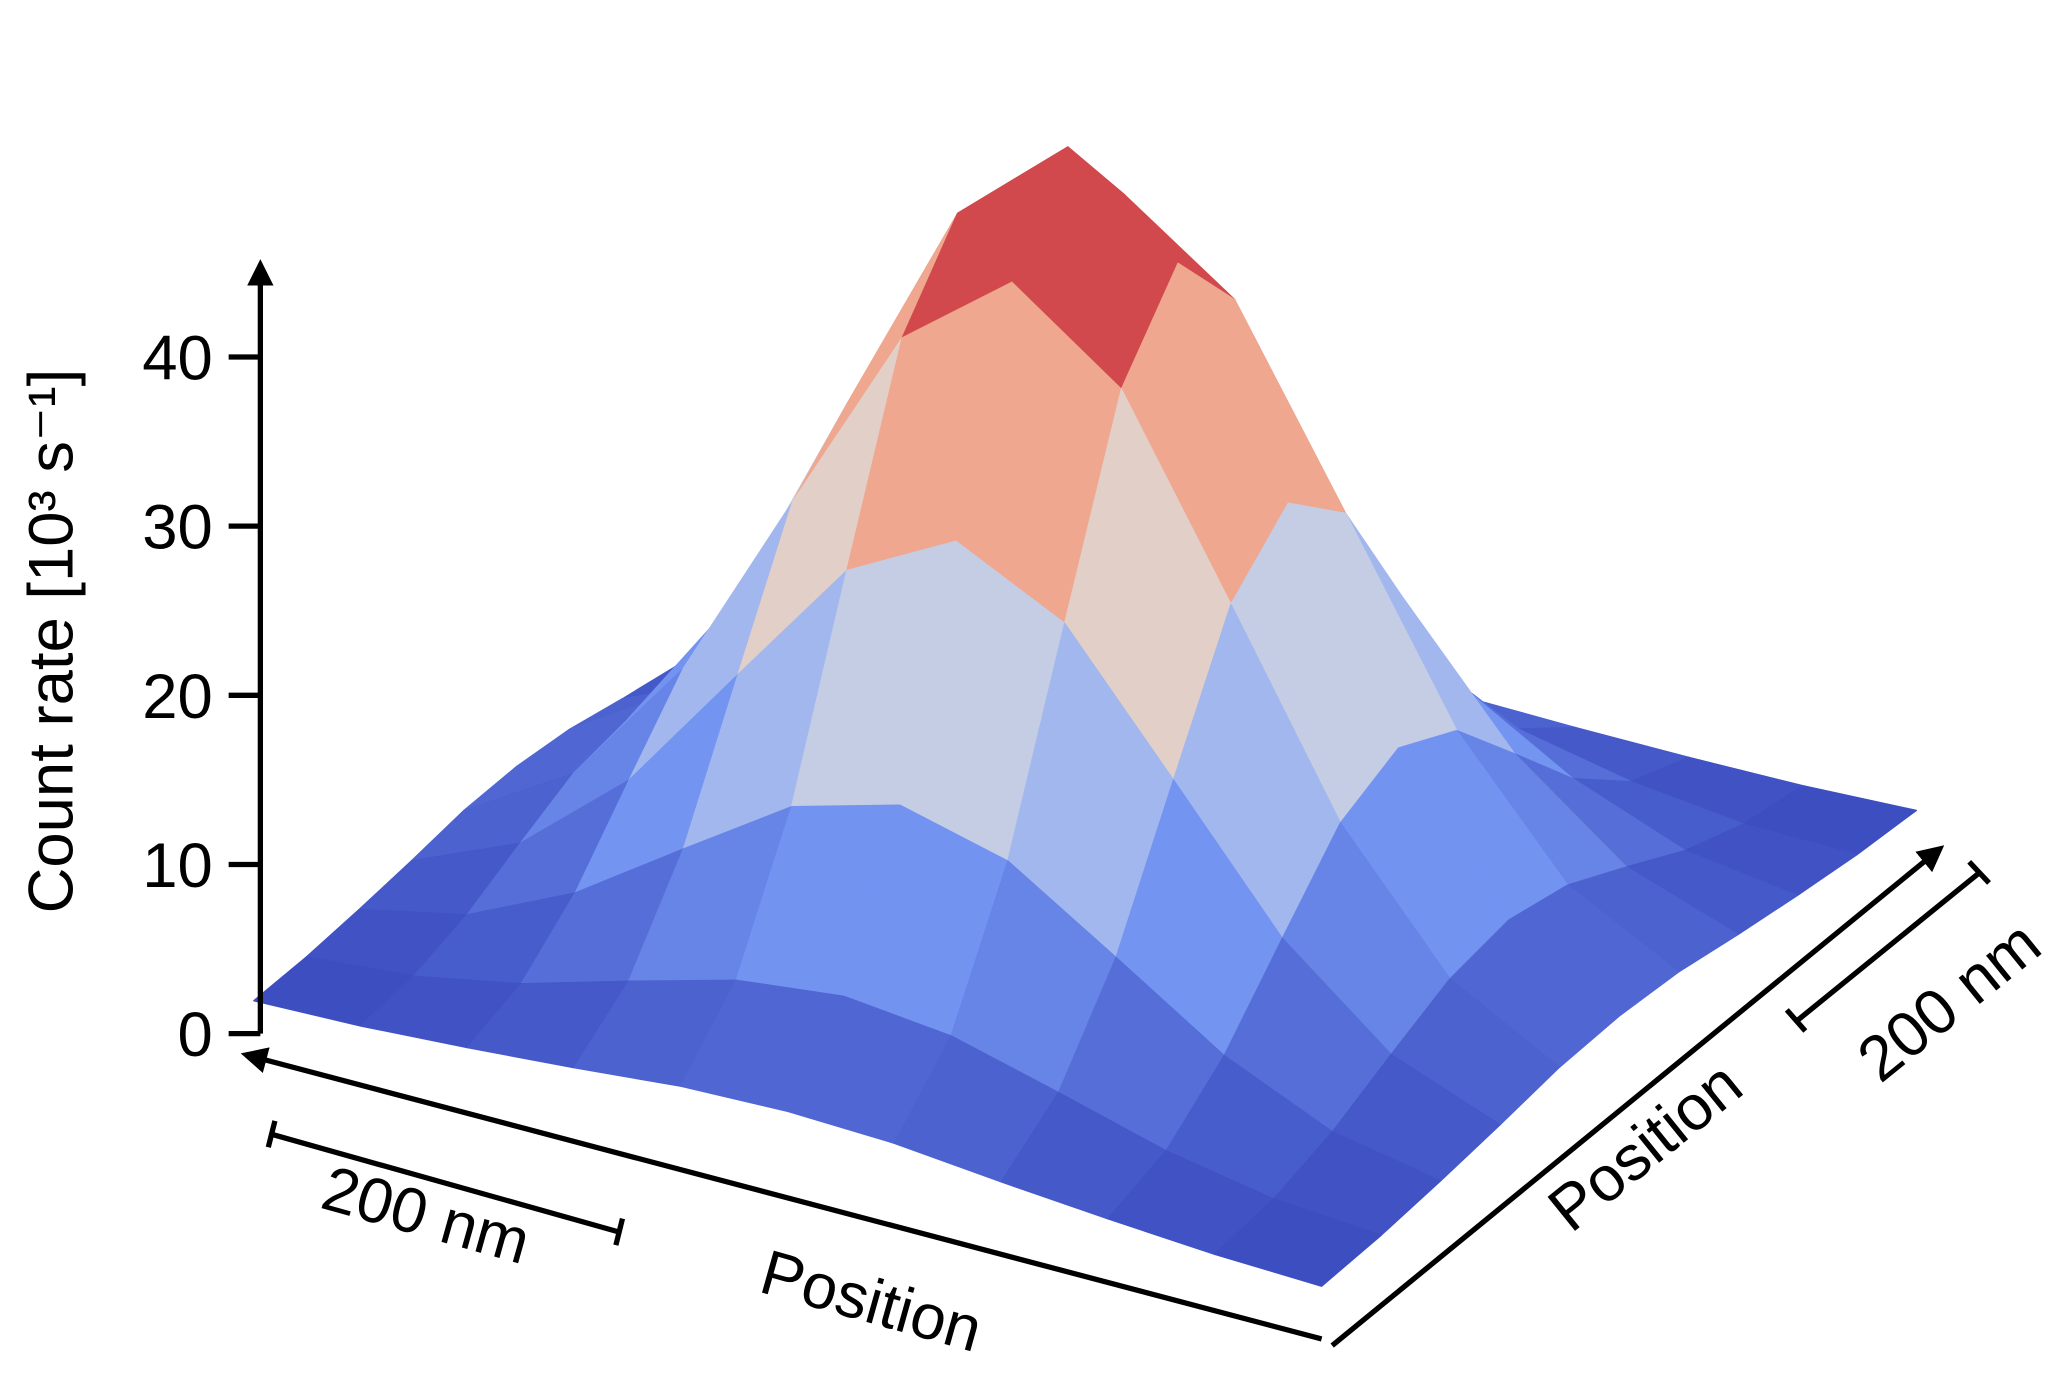 This screenshot has height=1384, width=2067. I want to click on z-tick-label: 40, so click(177, 358).